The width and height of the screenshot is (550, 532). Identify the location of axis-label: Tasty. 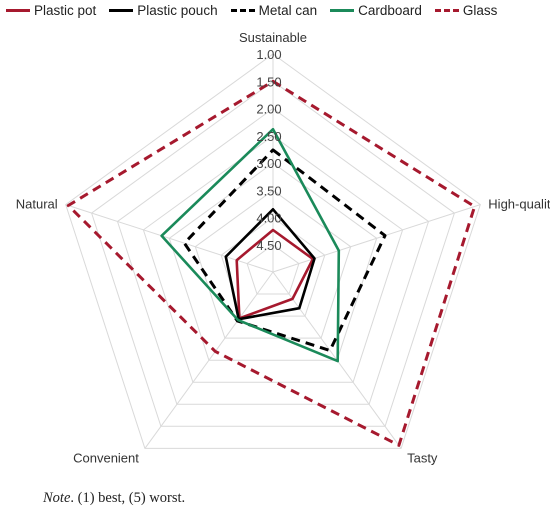
(422, 457).